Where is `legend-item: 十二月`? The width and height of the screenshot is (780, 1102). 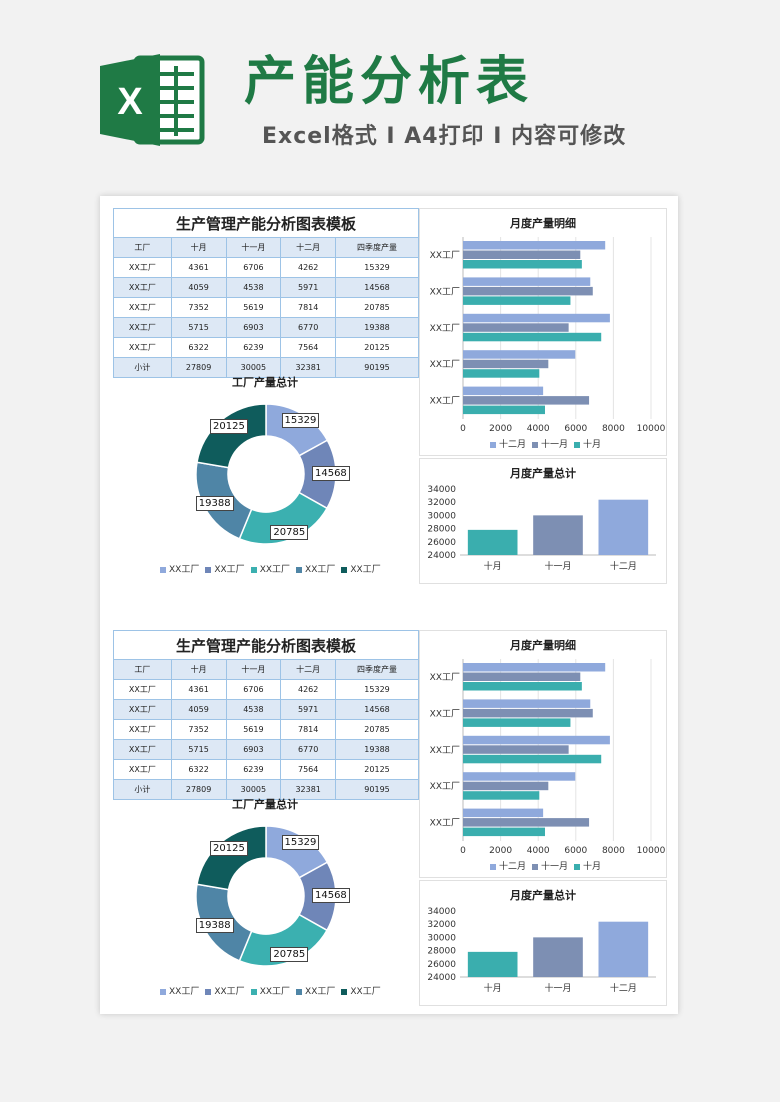
legend-item: 十二月 is located at coordinates (508, 865).